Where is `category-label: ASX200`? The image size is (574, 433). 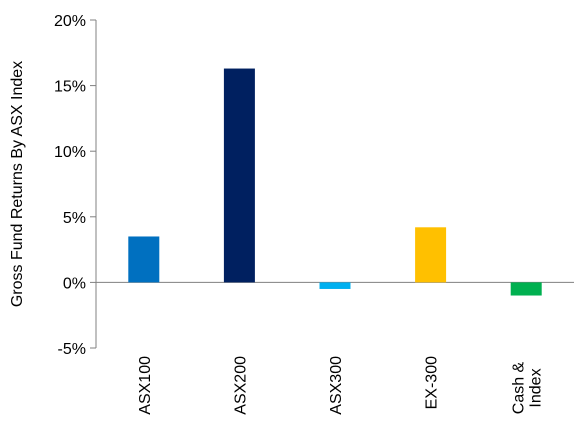
category-label: ASX200 is located at coordinates (240, 385).